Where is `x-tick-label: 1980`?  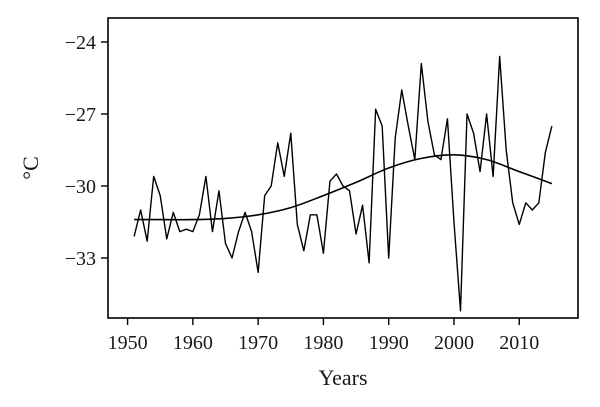 x-tick-label: 1980 is located at coordinates (323, 343).